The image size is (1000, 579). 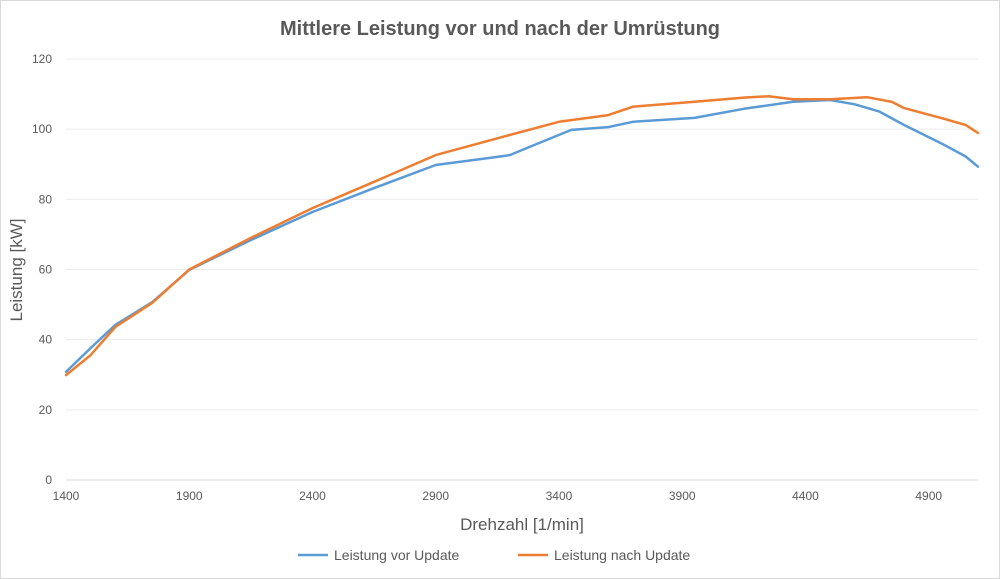 What do you see at coordinates (312, 496) in the screenshot?
I see `x-tick-label: 2400` at bounding box center [312, 496].